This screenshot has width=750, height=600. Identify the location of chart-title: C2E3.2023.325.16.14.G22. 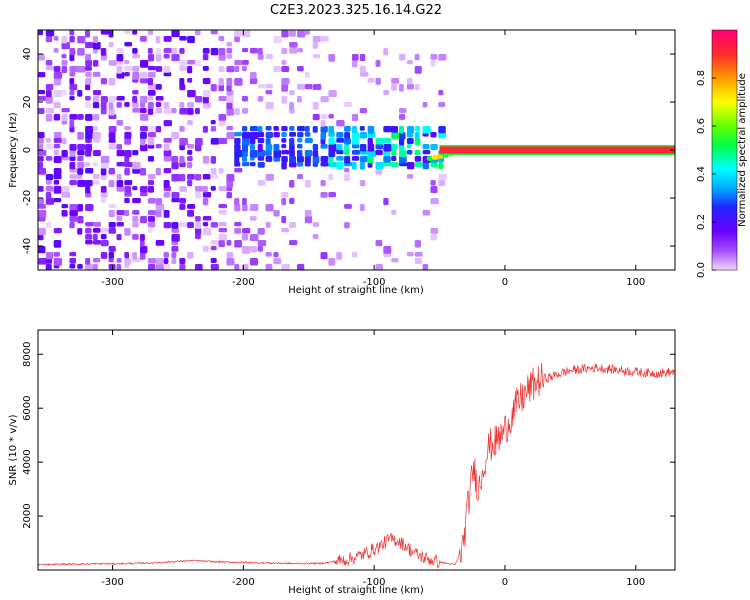
(356, 10).